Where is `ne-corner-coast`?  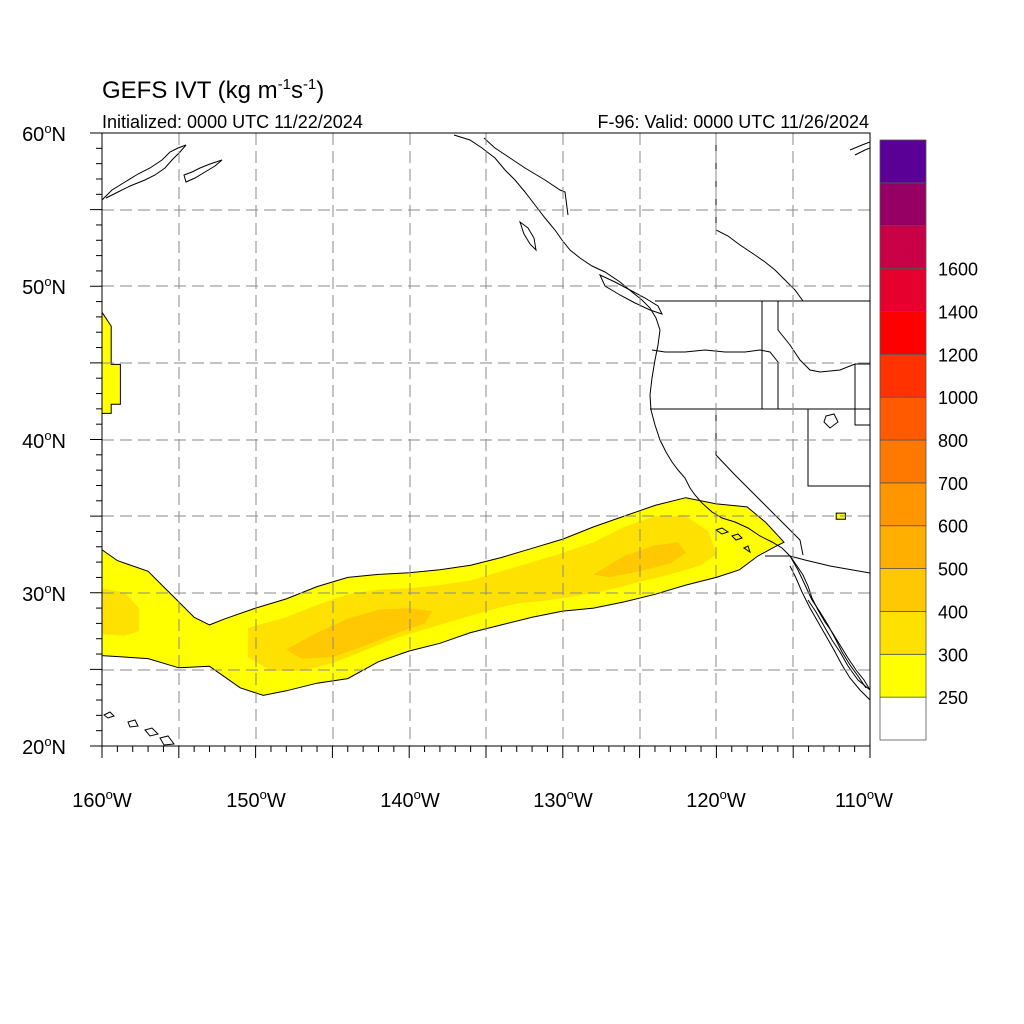 ne-corner-coast is located at coordinates (859, 148).